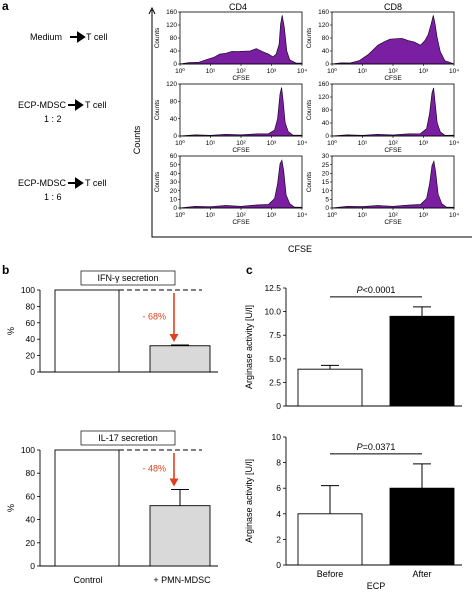  What do you see at coordinates (152, 10) in the screenshot?
I see `panel-a-outer-arrowhead` at bounding box center [152, 10].